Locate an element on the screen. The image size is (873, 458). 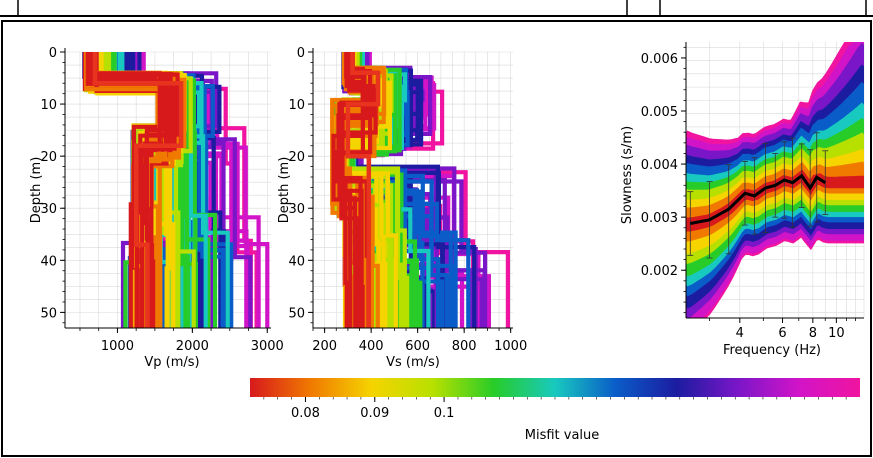
vp-x-tick-label: 2000 is located at coordinates (192, 346).